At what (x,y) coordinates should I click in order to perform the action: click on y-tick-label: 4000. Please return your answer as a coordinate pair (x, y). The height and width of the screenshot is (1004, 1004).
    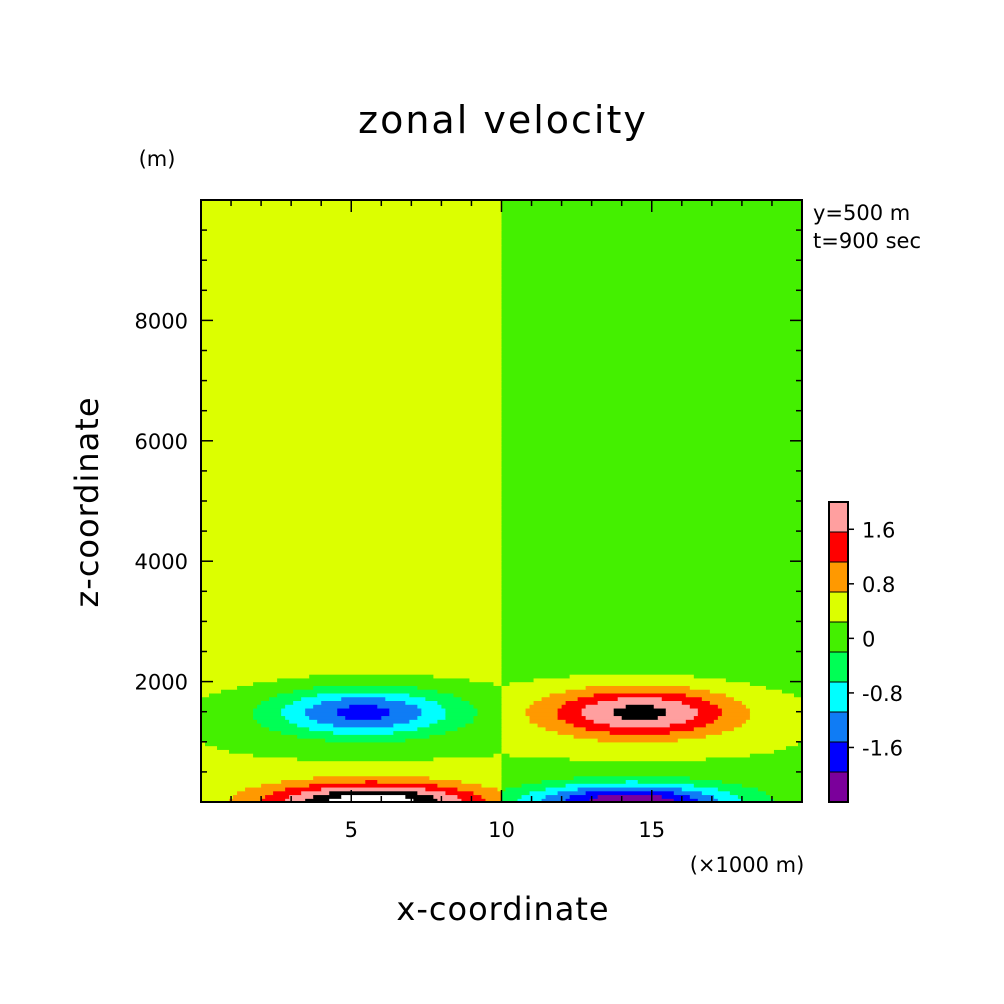
    Looking at the image, I should click on (161, 562).